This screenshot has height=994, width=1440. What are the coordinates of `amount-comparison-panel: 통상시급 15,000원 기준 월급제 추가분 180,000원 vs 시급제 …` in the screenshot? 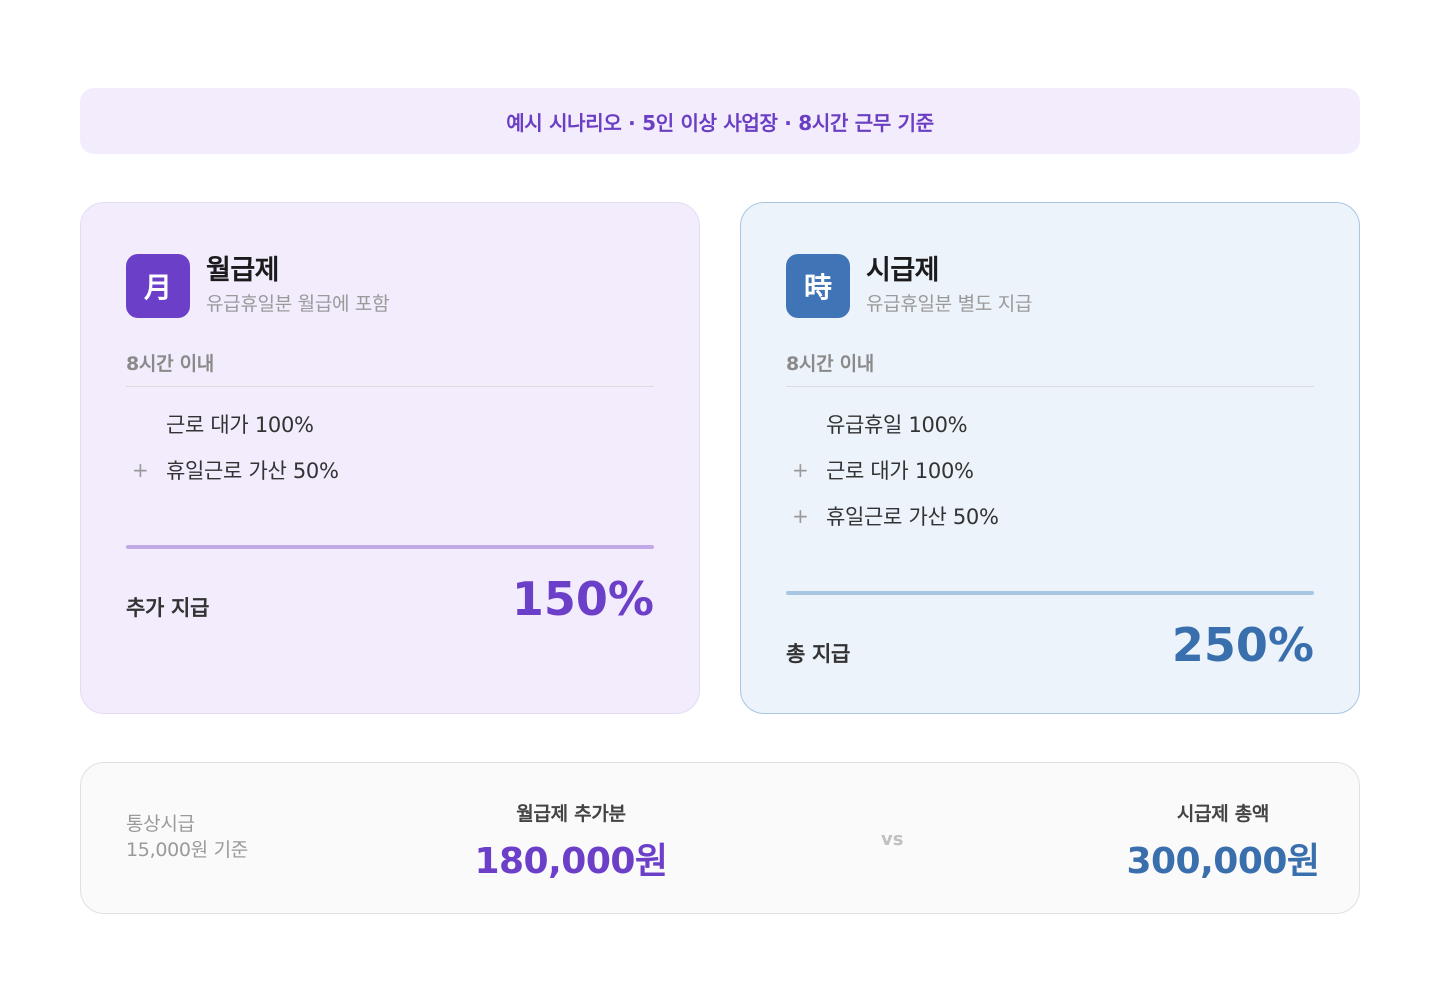 It's located at (720, 838).